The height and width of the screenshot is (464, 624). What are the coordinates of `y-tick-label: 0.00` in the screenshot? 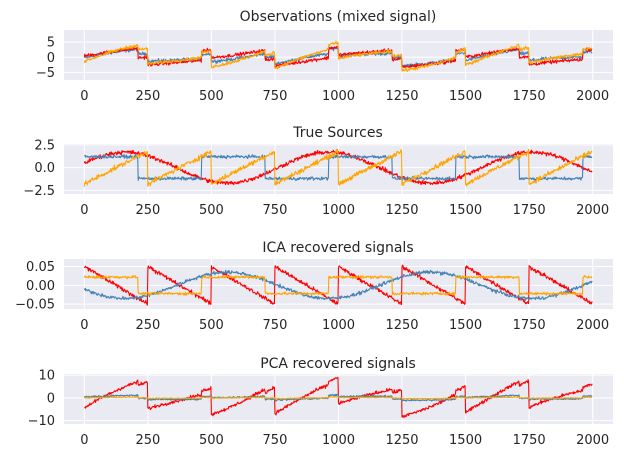 It's located at (40, 286).